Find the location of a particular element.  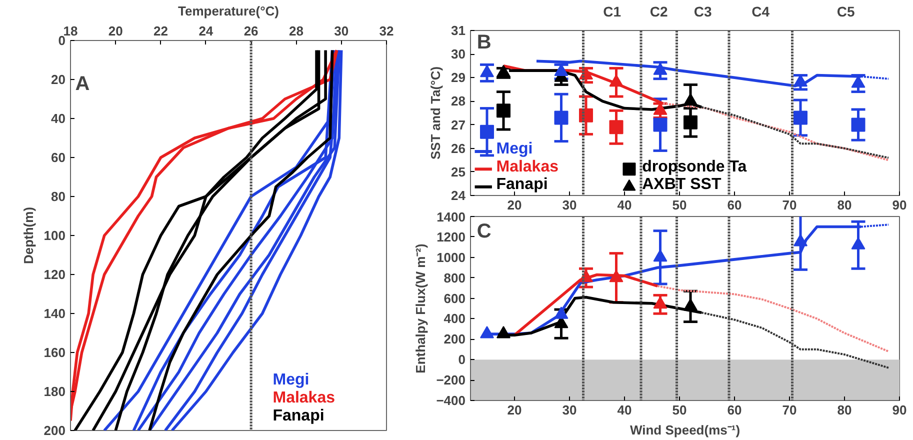

x-tick-label: 26 is located at coordinates (251, 31).